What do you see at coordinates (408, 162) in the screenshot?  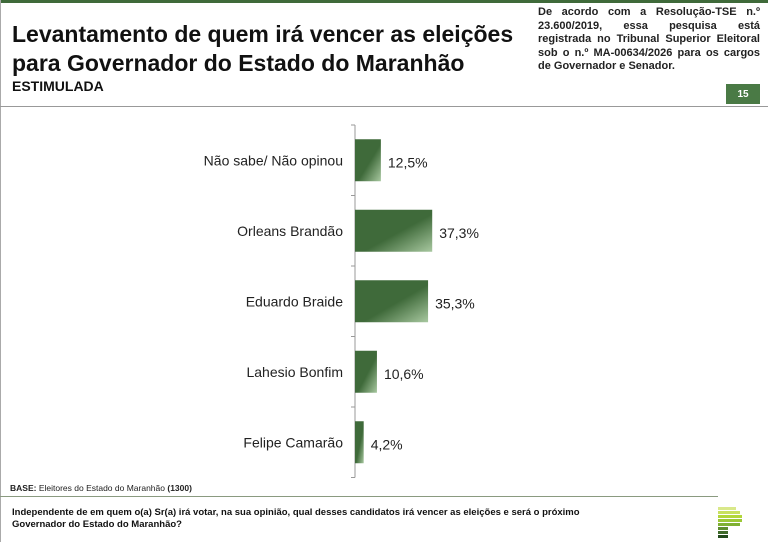 I see `data-label: 12,5%` at bounding box center [408, 162].